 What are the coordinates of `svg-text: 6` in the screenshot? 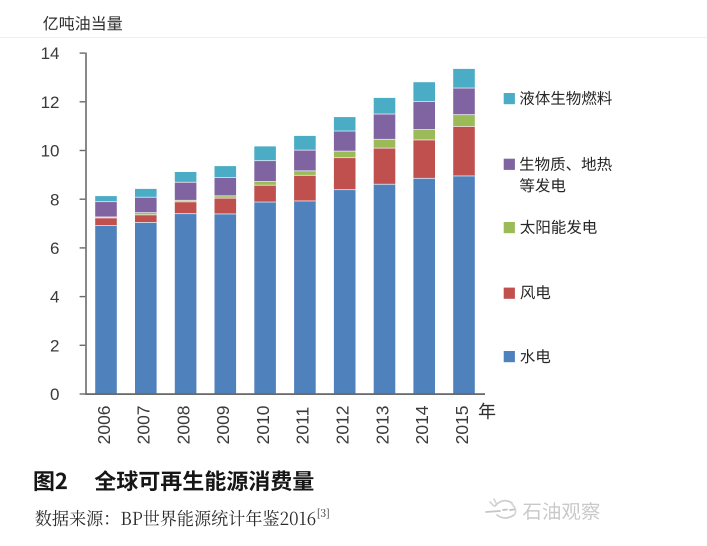 It's located at (54, 248).